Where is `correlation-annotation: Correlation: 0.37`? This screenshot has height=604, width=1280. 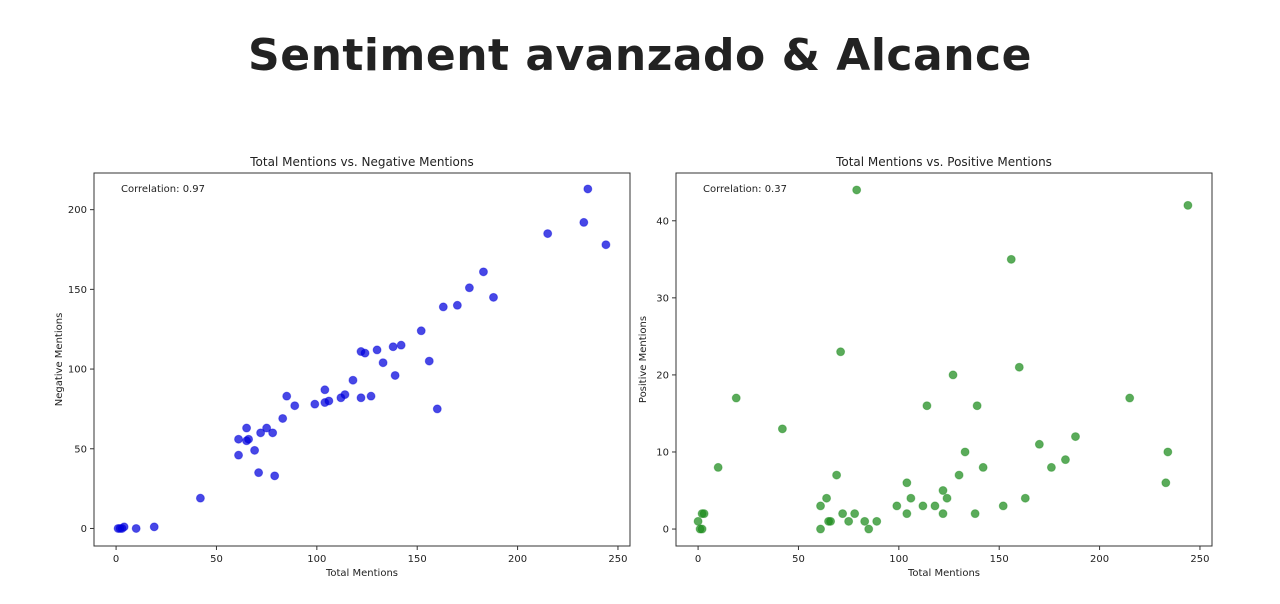
correlation-annotation: Correlation: 0.37 is located at coordinates (745, 189).